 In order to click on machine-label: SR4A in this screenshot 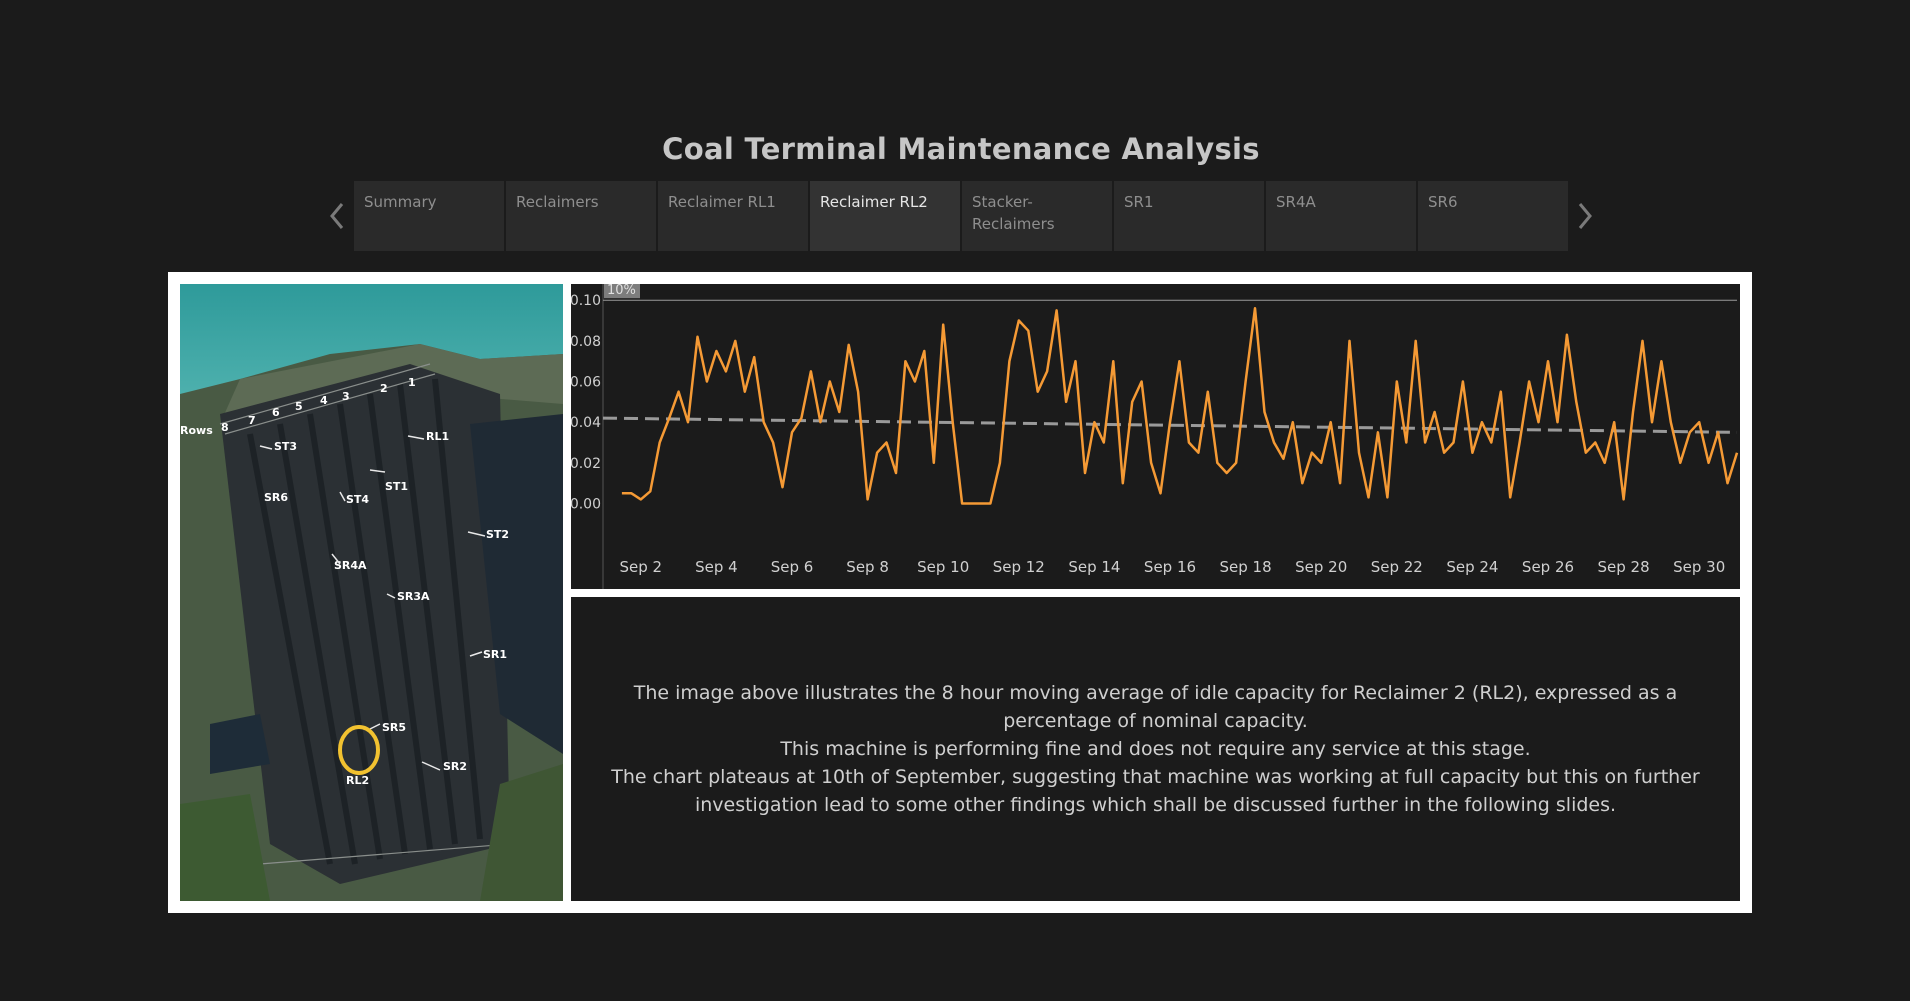, I will do `click(350, 565)`.